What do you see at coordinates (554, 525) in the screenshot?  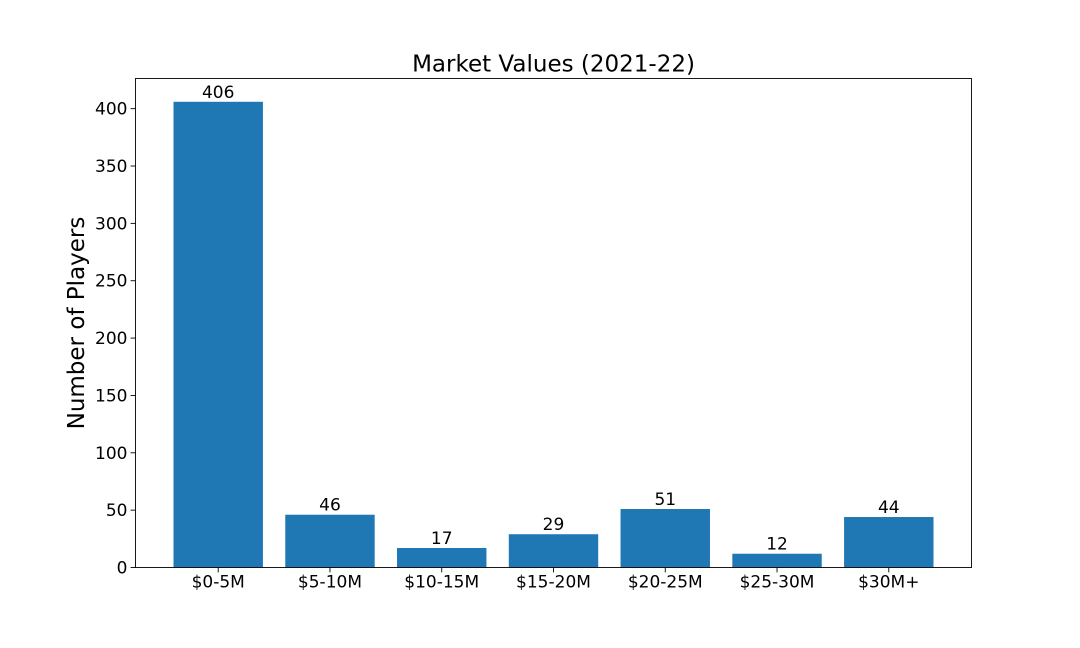 I see `data-label-4: 29` at bounding box center [554, 525].